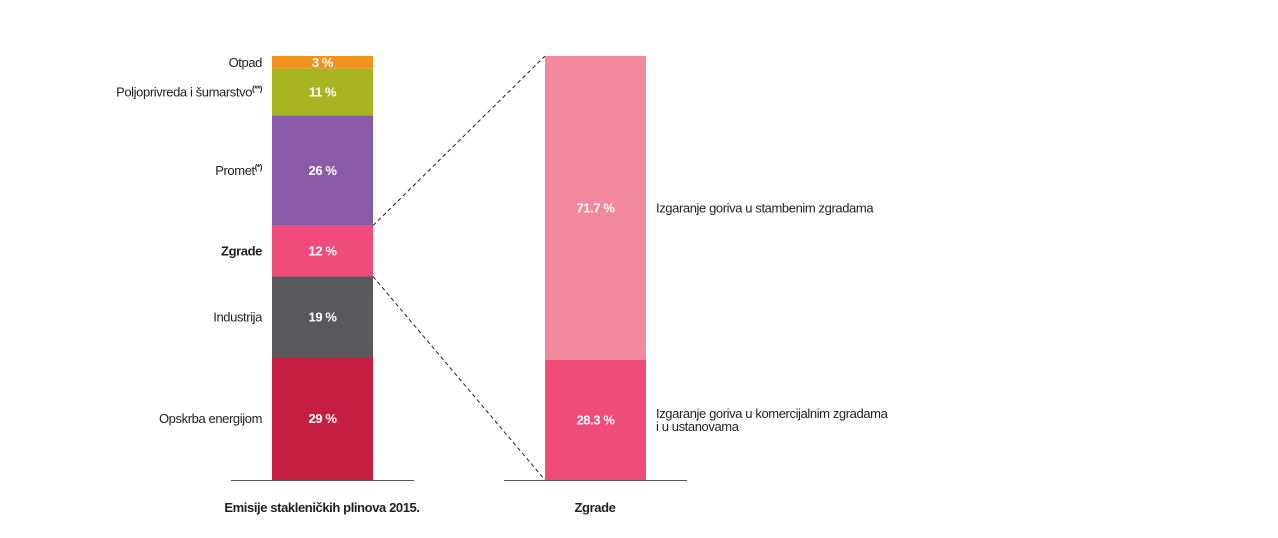 This screenshot has width=1278, height=538. I want to click on data-label: 11 %, so click(323, 92).